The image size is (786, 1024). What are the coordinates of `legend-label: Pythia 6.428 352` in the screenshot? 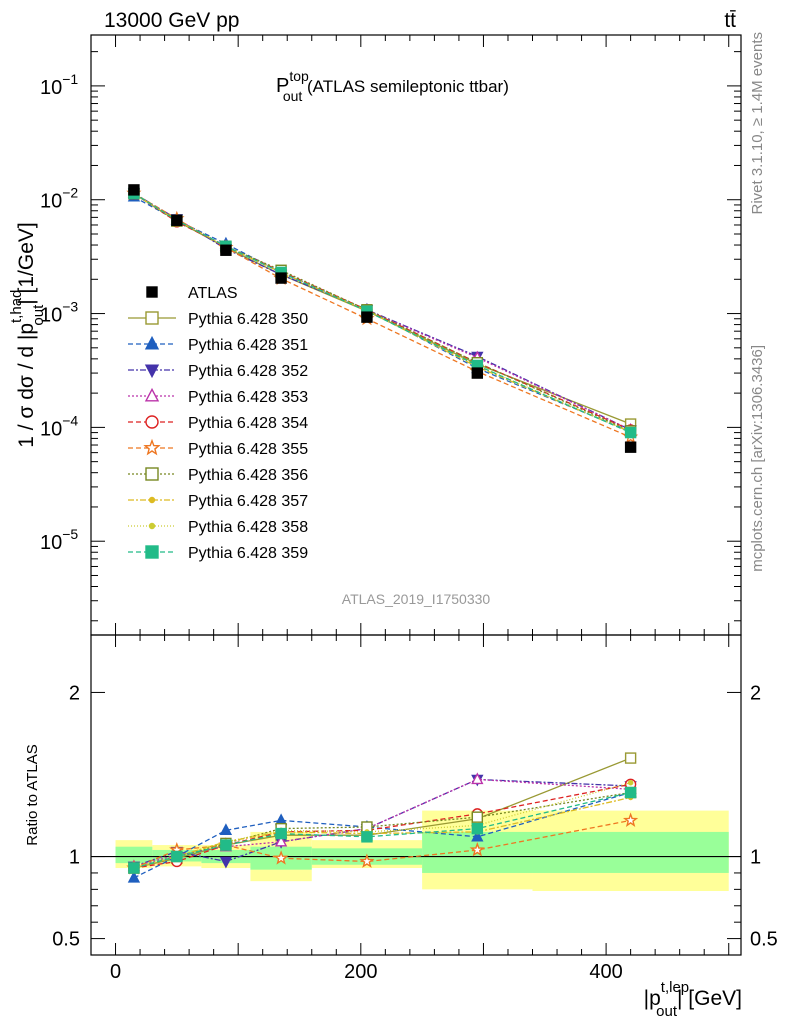 It's located at (248, 371).